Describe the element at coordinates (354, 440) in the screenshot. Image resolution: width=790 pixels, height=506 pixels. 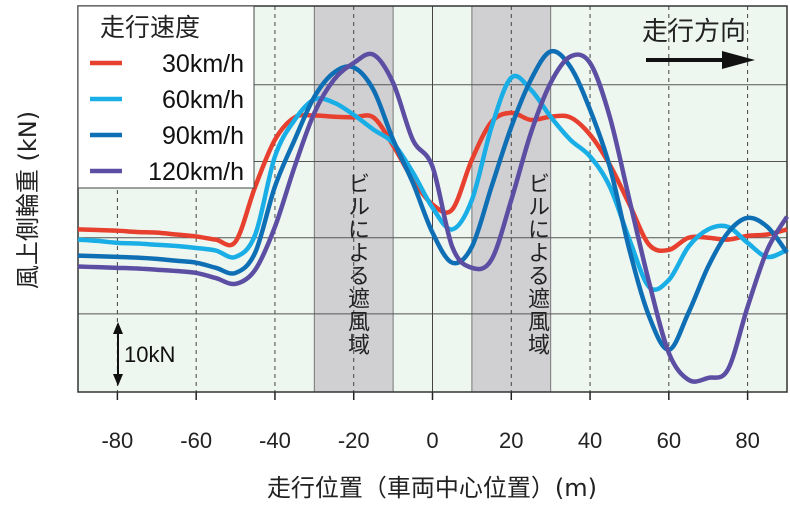
I see `x-tick-label: -20` at that location.